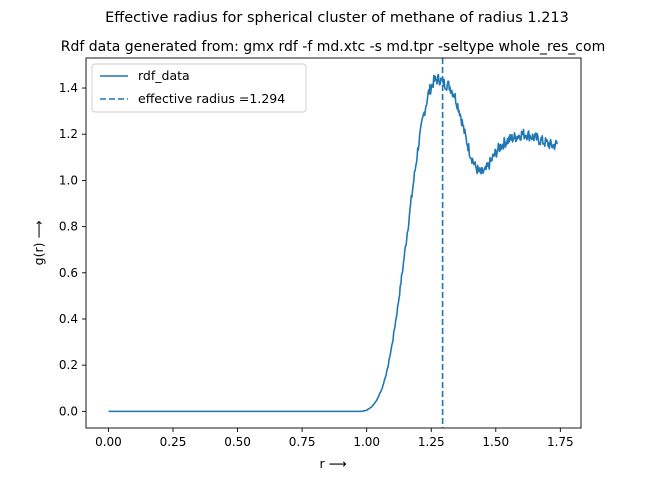 The image size is (668, 480). I want to click on x-tick-label: 1.50, so click(495, 442).